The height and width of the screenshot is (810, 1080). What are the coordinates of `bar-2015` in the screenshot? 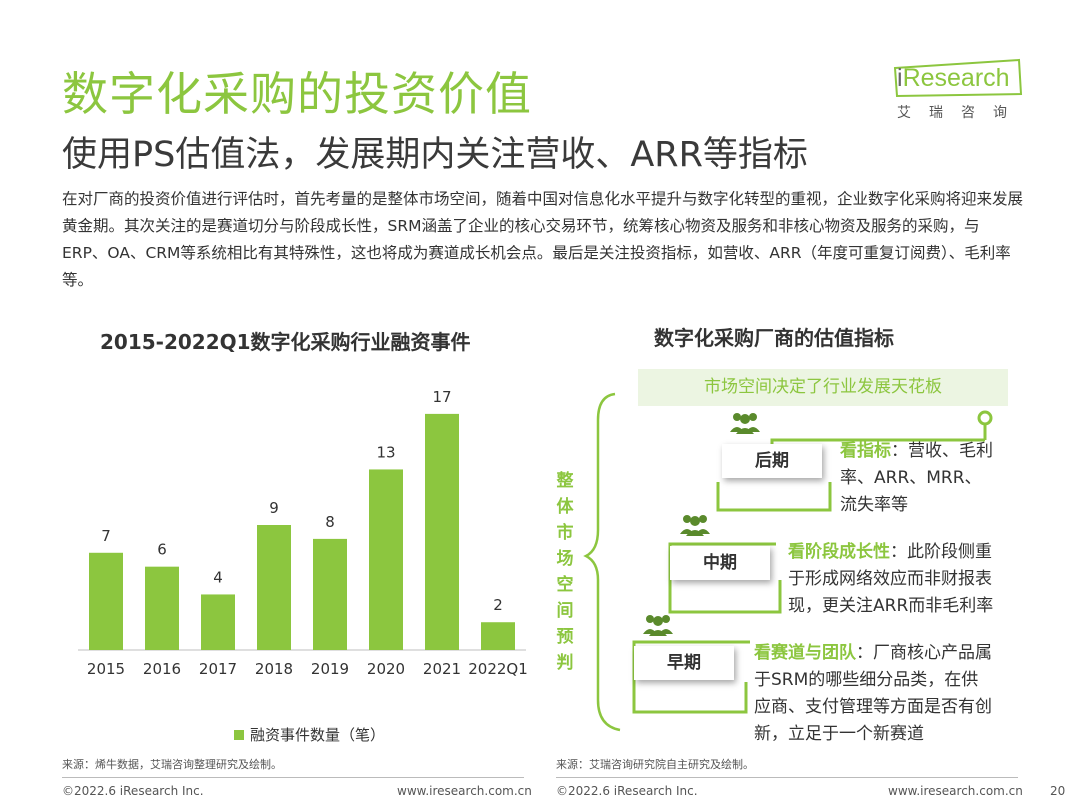 It's located at (106, 601).